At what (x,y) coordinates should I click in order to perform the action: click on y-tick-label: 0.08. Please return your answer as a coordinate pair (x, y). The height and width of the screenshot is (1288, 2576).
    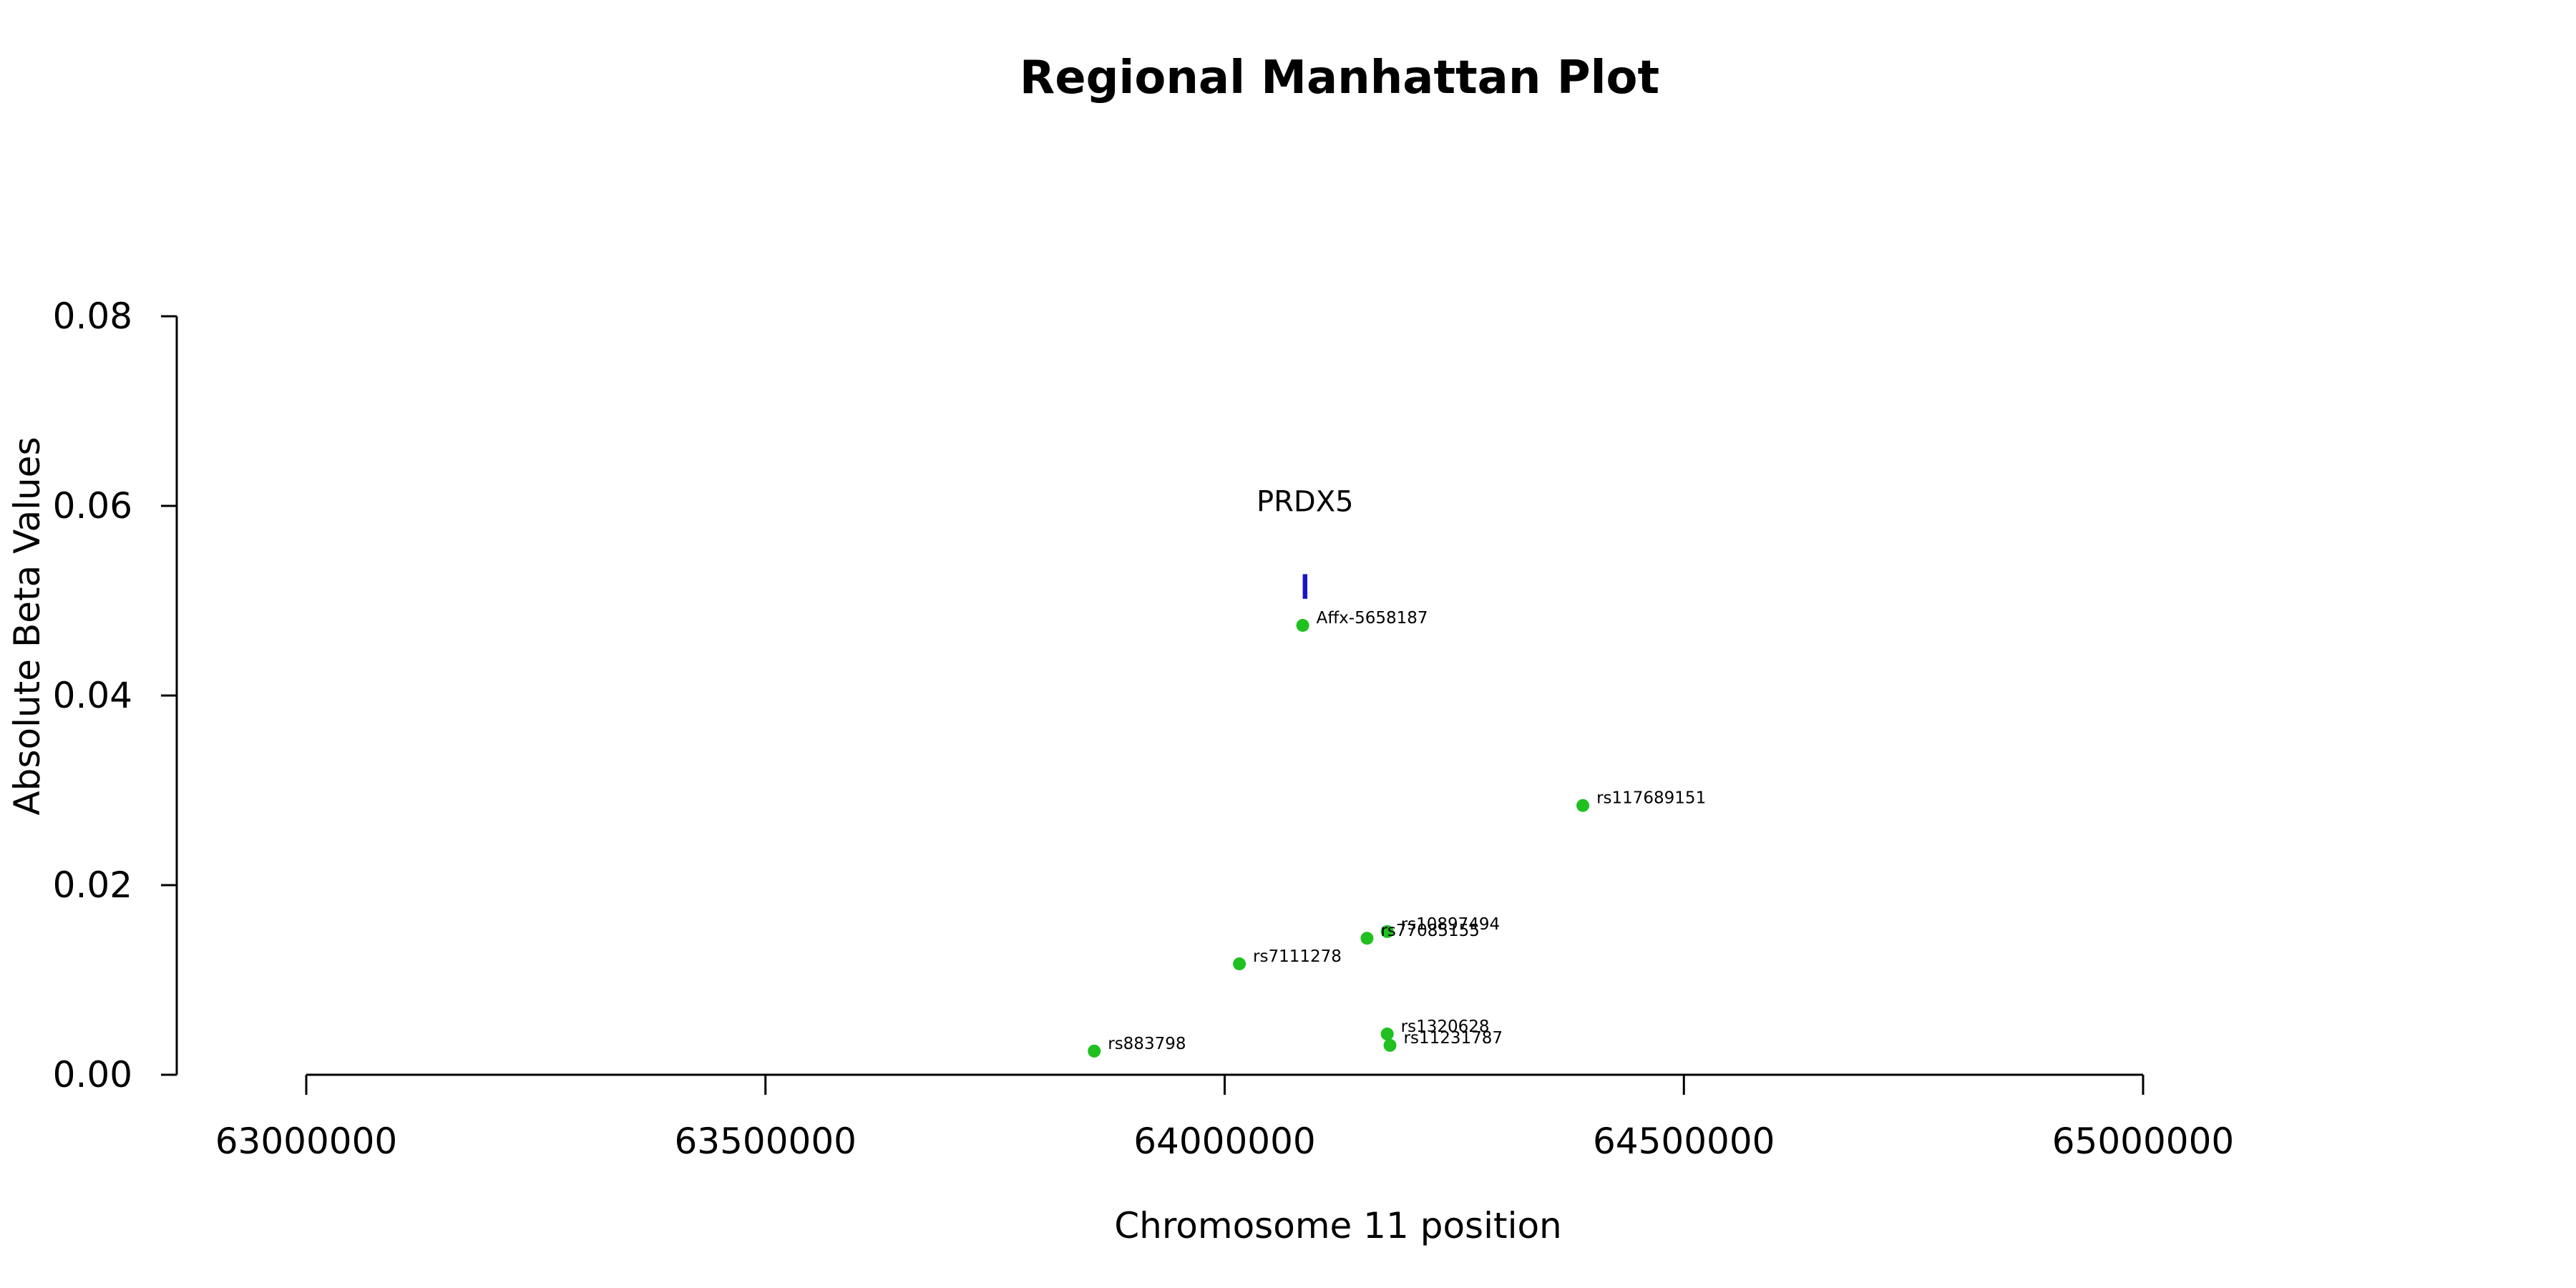
    Looking at the image, I should click on (92, 316).